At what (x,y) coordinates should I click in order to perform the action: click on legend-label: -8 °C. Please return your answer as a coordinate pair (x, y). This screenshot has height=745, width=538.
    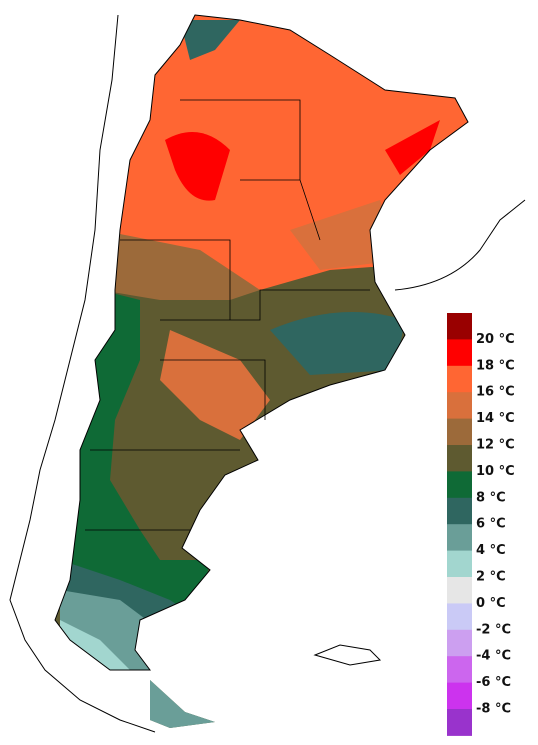
    Looking at the image, I should click on (493, 709).